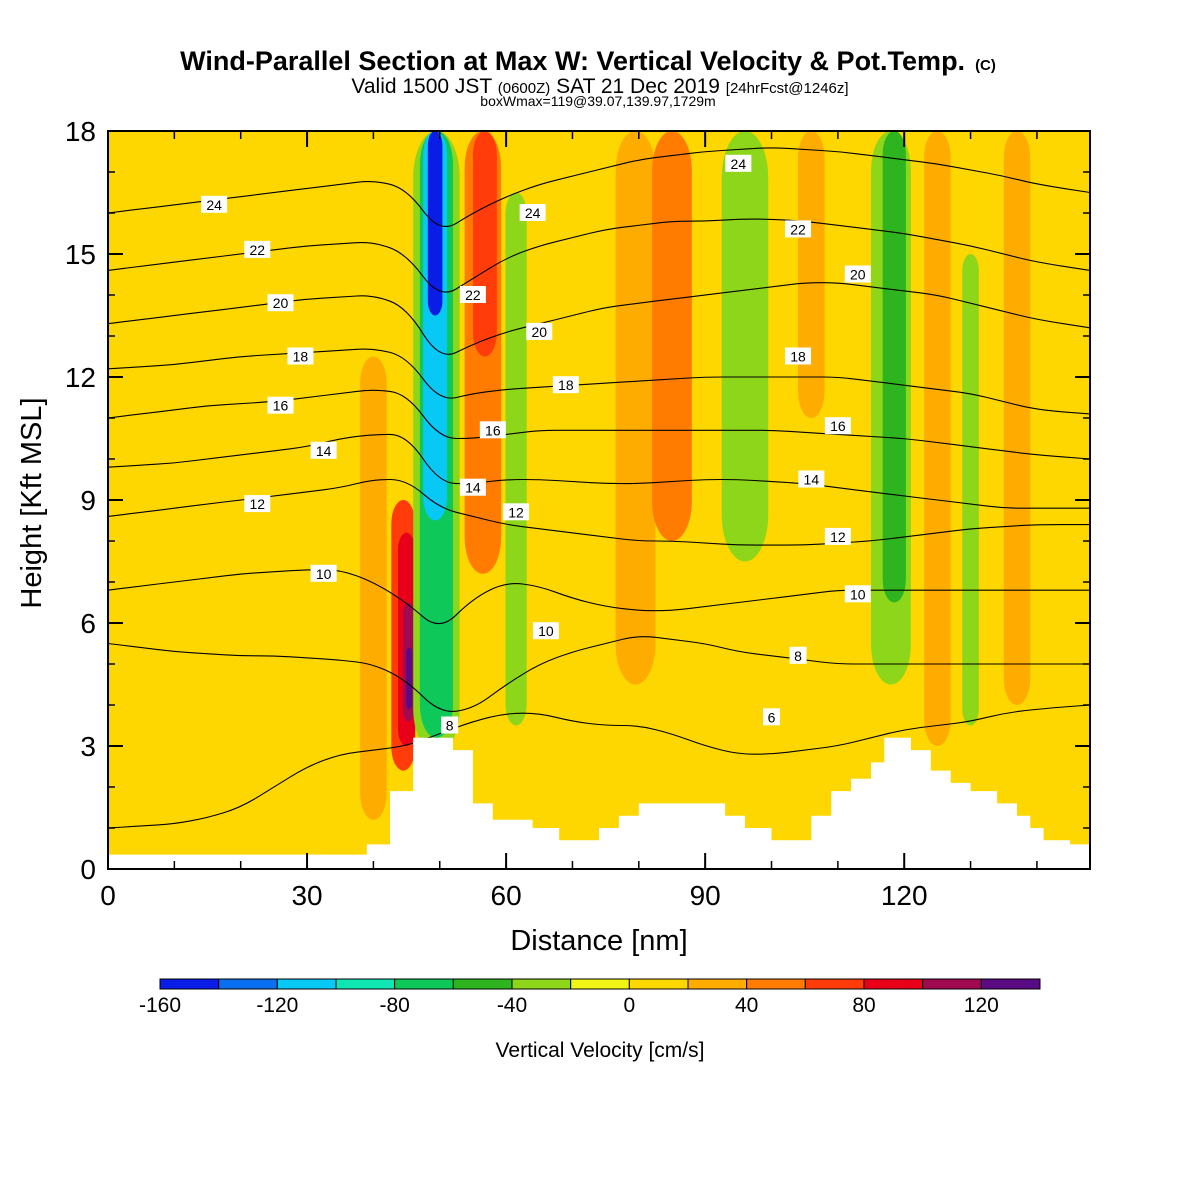 The image size is (1200, 1200). Describe the element at coordinates (837, 426) in the screenshot. I see `contour-label: 16` at that location.